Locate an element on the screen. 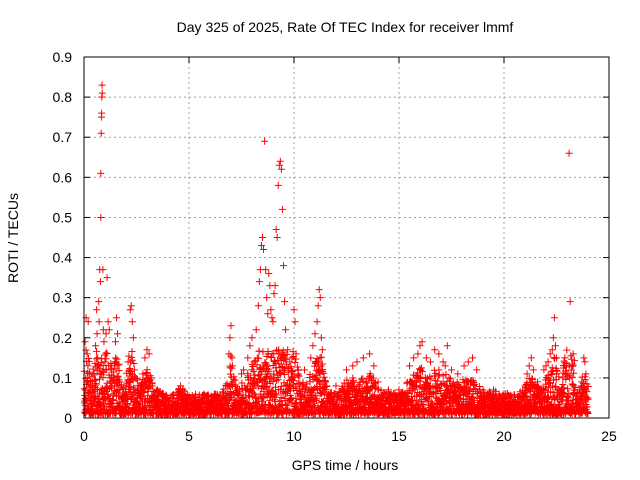 This screenshot has height=480, width=640. y-tick-label: 0.7 is located at coordinates (63, 137).